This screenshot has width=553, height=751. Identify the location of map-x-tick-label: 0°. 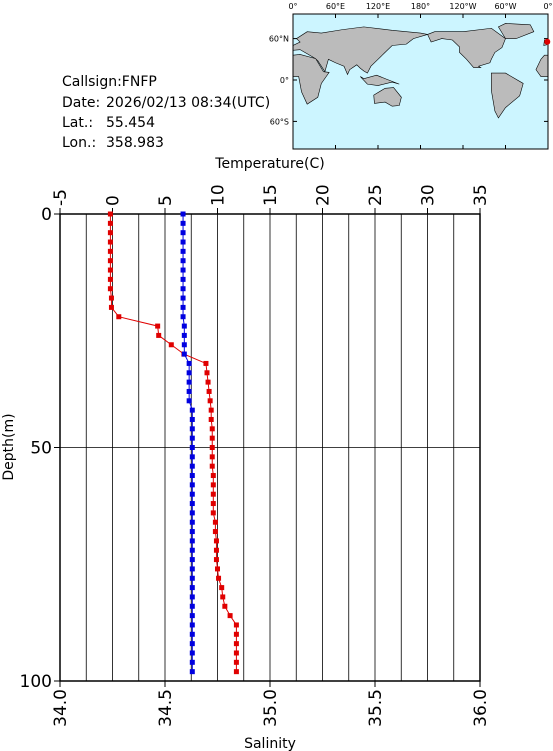
(547, 6).